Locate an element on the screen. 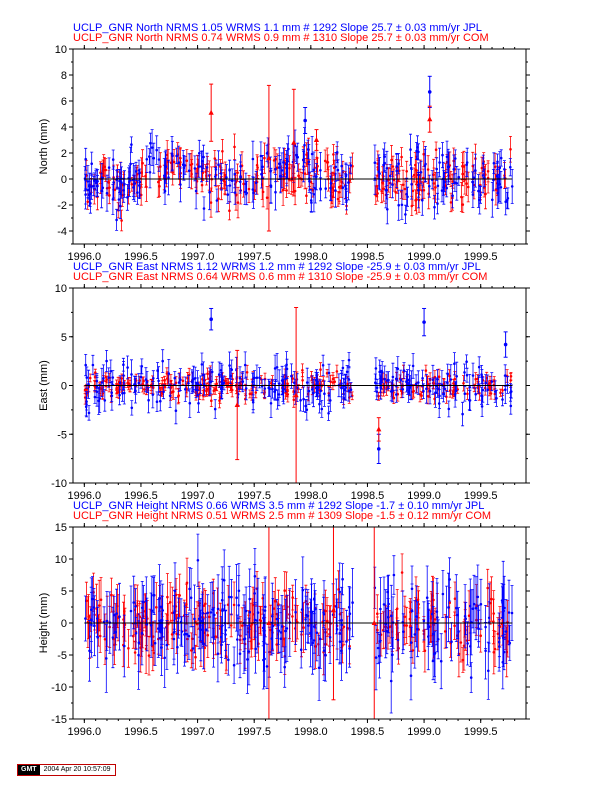 This screenshot has width=612, height=792. y-tick-label: -4 is located at coordinates (62, 232).